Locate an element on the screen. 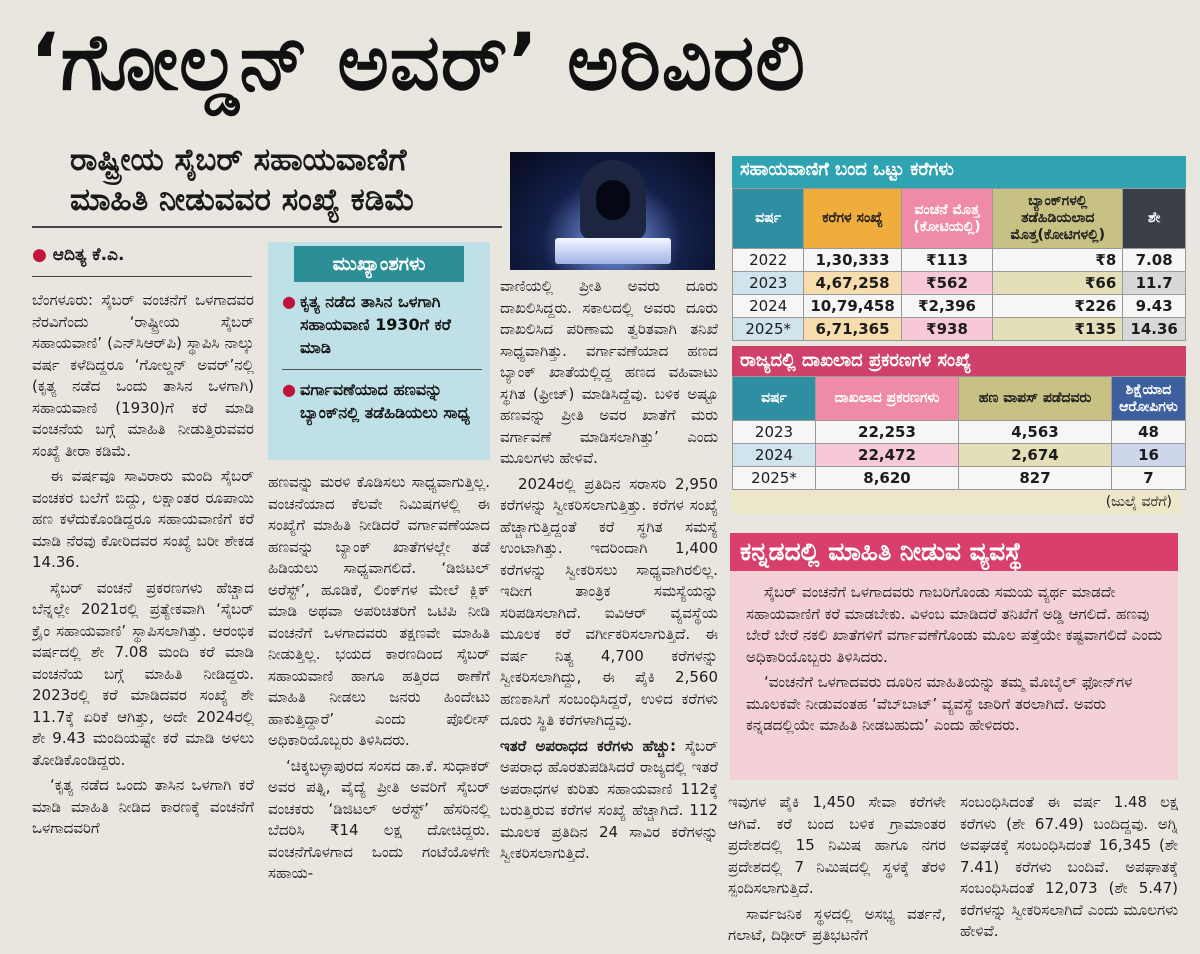 The height and width of the screenshot is (954, 1200). table1-cell: 2023 is located at coordinates (768, 283).